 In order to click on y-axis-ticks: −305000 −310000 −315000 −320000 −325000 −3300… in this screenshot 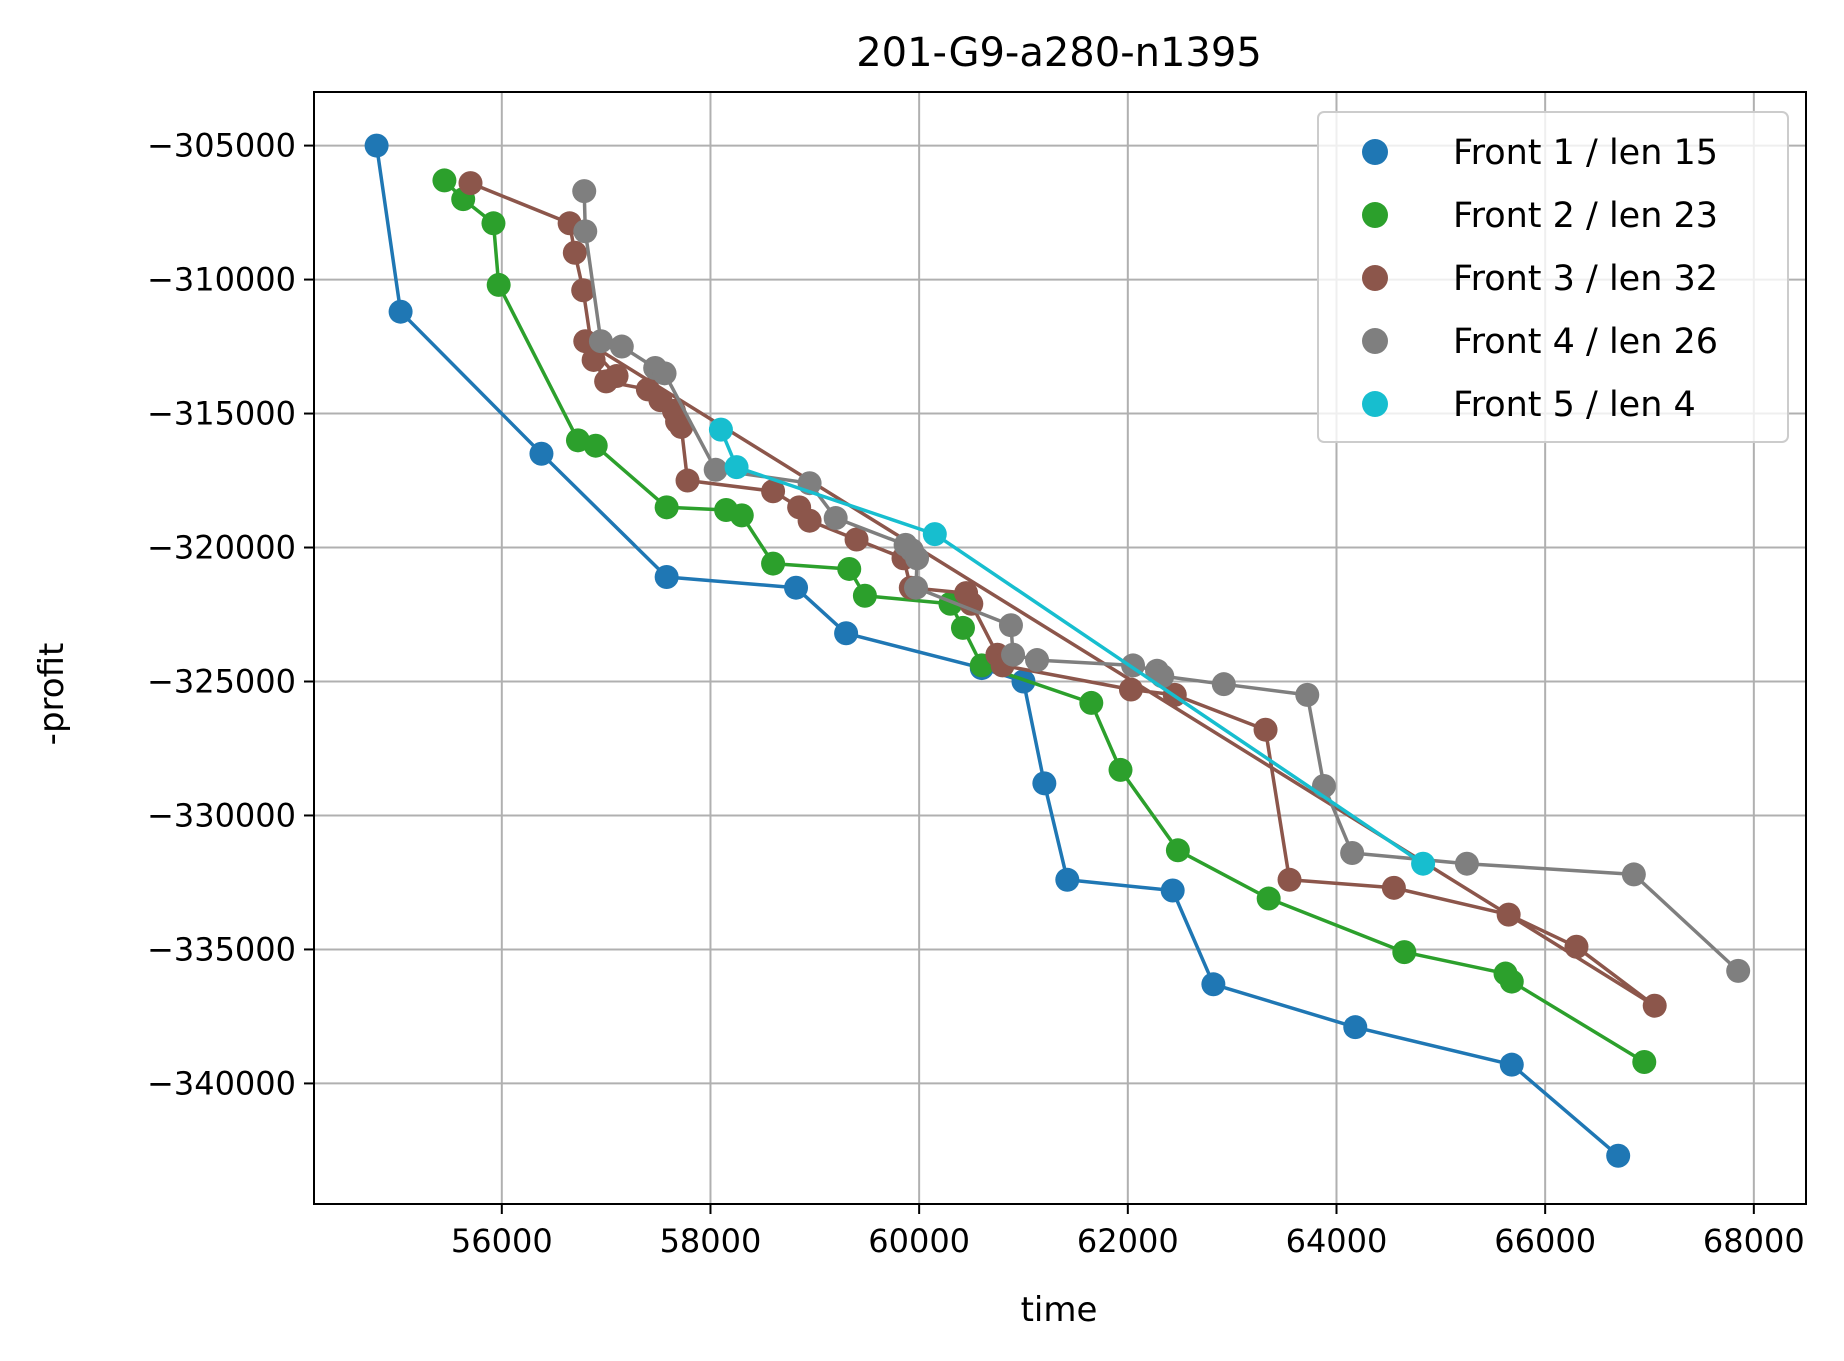, I will do `click(230, 614)`.